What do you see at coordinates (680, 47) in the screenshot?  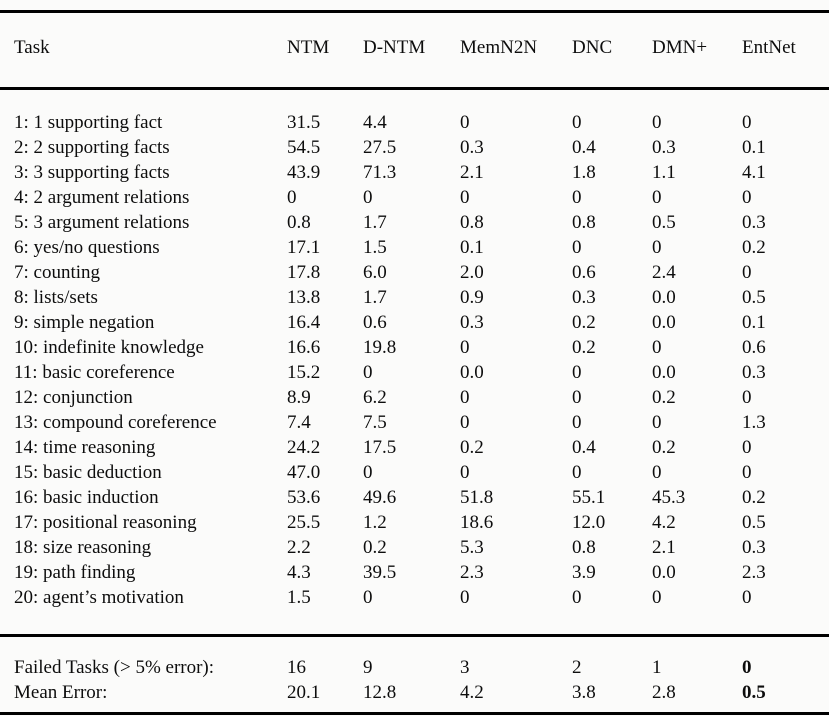 I see `column-header-dmn: DMN+` at bounding box center [680, 47].